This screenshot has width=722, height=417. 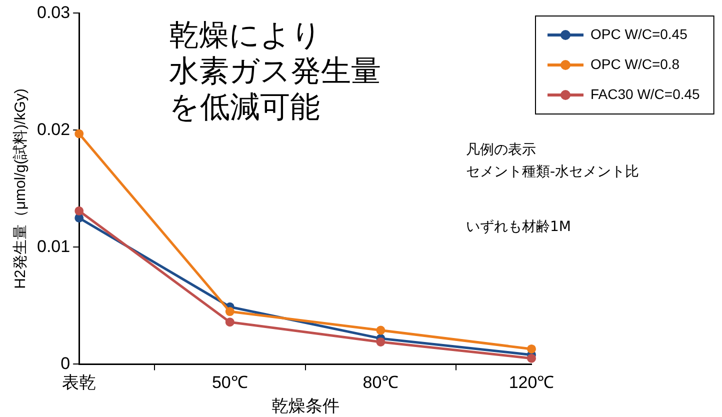 I want to click on x-tick-label: 80℃, so click(x=380, y=382).